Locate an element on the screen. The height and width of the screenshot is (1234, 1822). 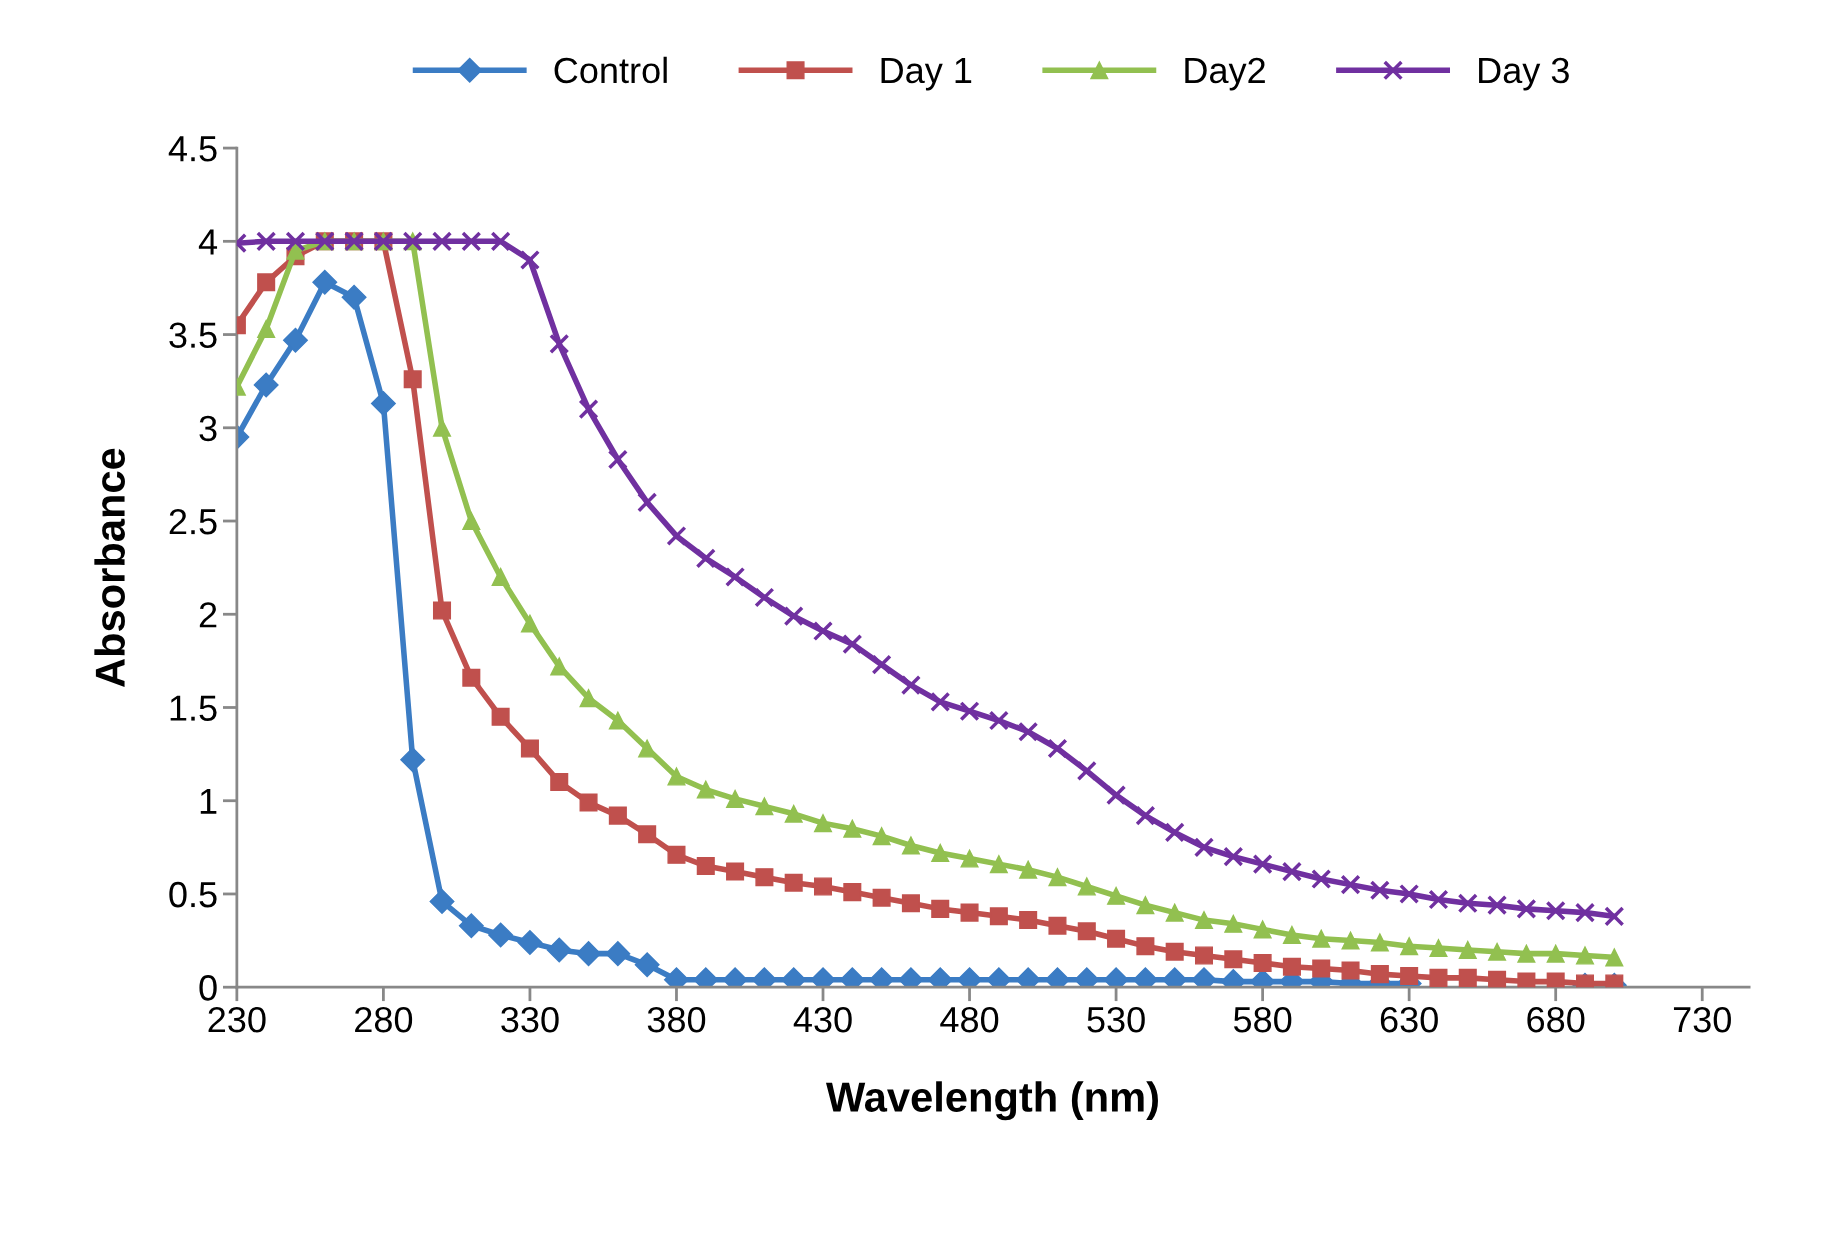
x-tick-label: 680 is located at coordinates (1556, 1019).